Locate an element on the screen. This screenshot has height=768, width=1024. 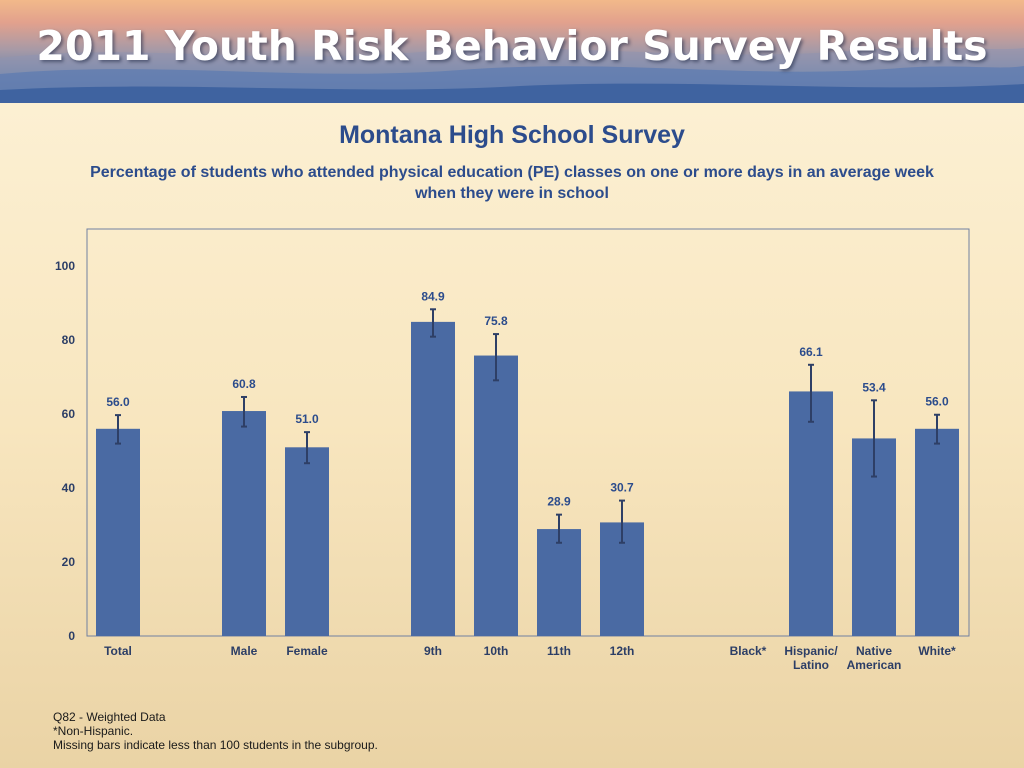
x-tick-label: Female is located at coordinates (307, 651).